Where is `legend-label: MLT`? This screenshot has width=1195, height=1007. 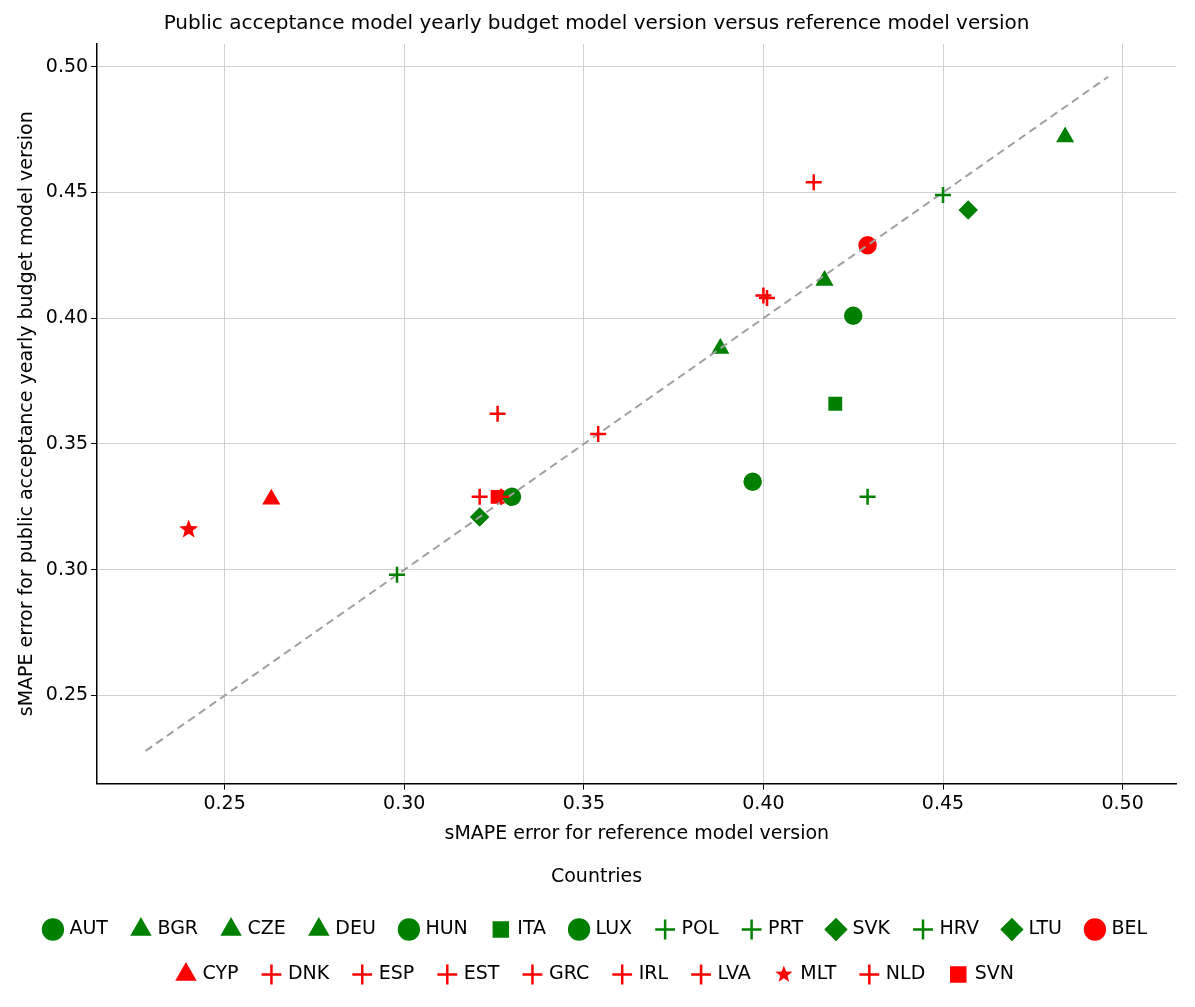
legend-label: MLT is located at coordinates (818, 972).